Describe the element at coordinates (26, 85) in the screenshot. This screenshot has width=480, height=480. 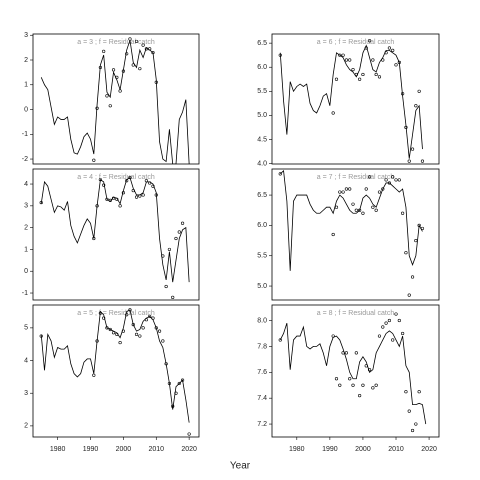
I see `y-tick-label: 1` at that location.